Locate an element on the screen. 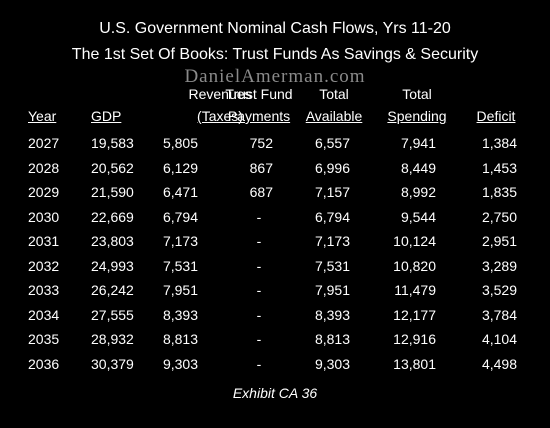  table-cell-revenues: 7,531 is located at coordinates (180, 265).